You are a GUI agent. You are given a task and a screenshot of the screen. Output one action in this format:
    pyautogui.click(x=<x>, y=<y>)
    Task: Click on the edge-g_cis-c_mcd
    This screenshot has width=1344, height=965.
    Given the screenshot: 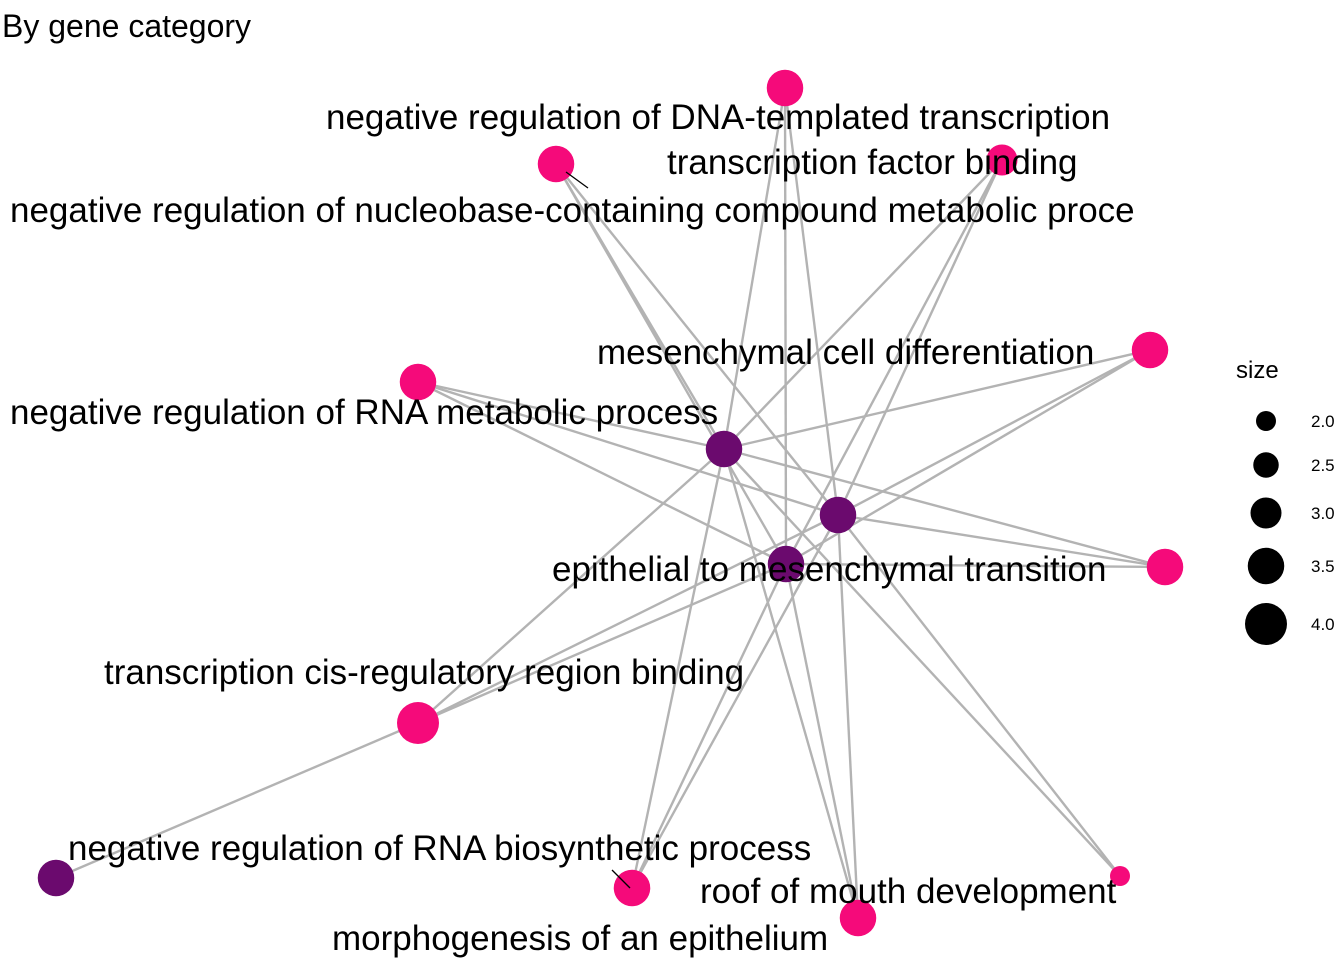 What is the action you would take?
    pyautogui.click(x=628, y=619)
    